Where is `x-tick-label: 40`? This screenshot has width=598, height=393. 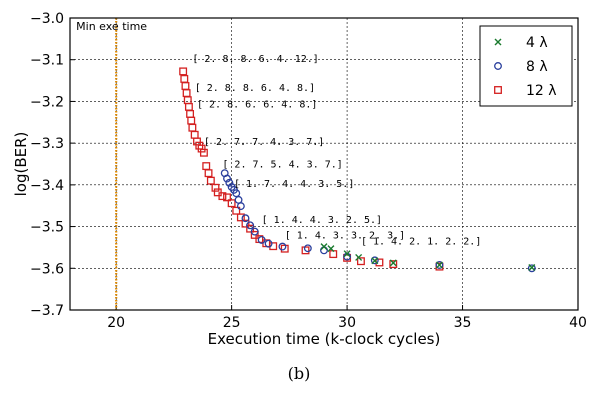
x-tick-label: 40 is located at coordinates (578, 323).